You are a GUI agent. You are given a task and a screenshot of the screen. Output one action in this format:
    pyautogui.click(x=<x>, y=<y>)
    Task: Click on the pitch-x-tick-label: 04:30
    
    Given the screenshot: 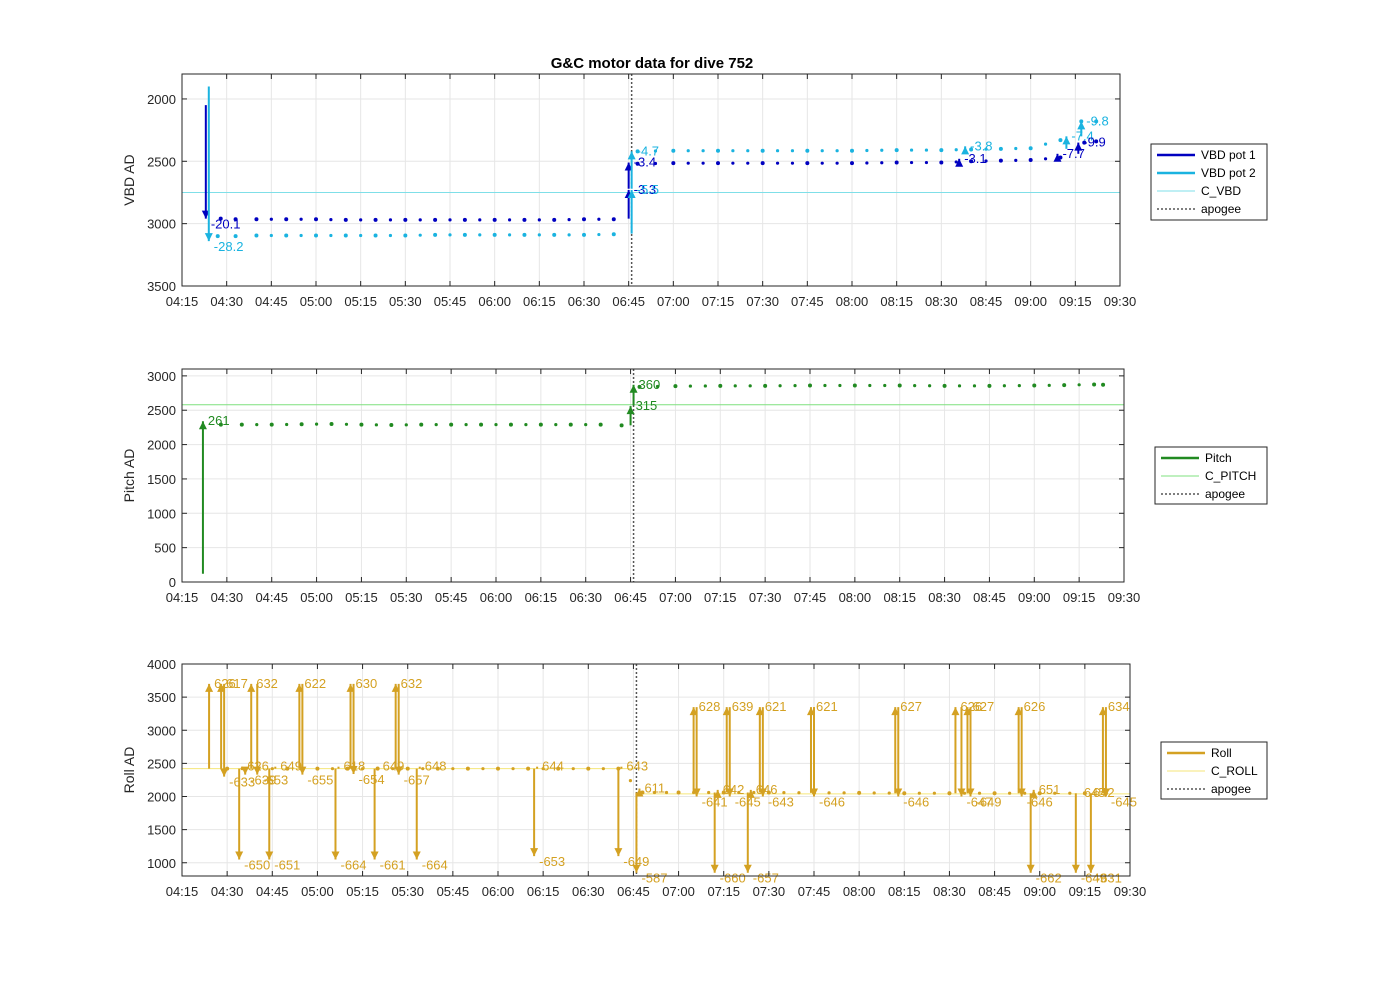 What is the action you would take?
    pyautogui.click(x=227, y=597)
    